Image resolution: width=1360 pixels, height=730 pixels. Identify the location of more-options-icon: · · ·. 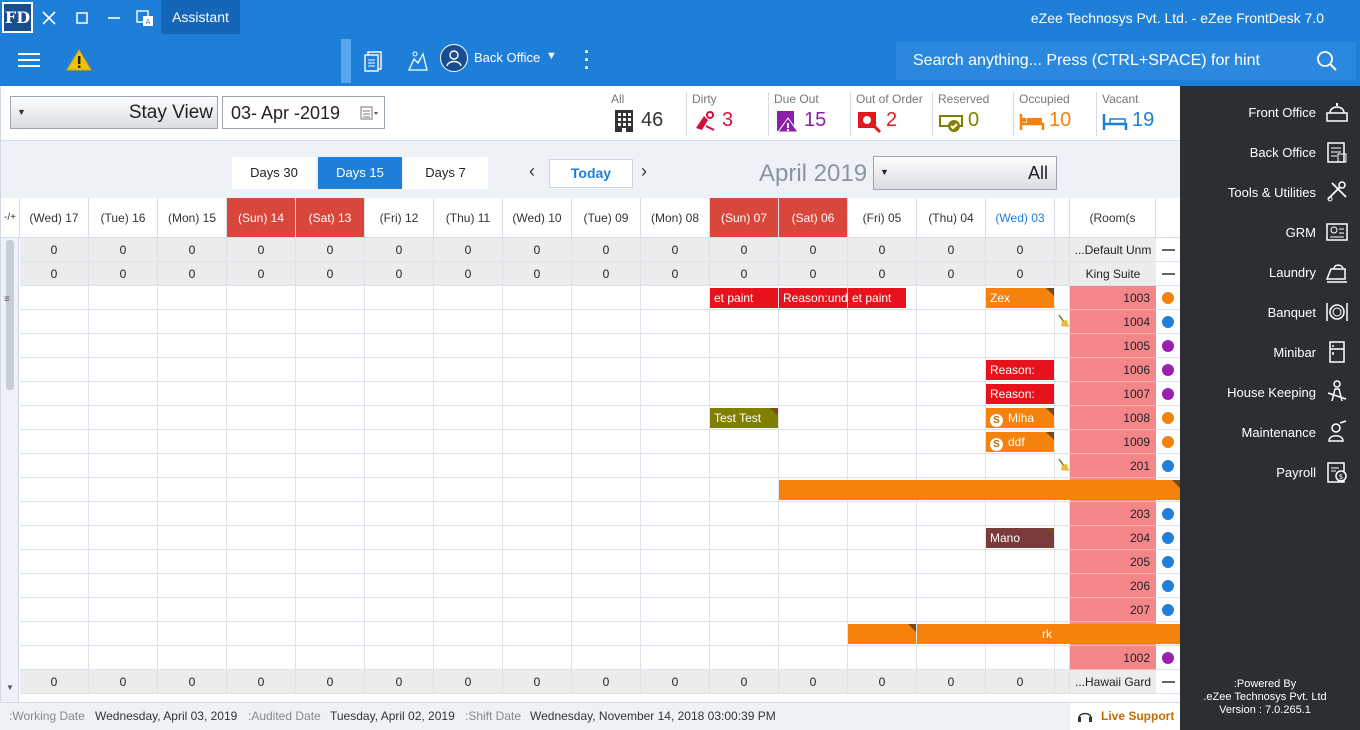
(587, 60).